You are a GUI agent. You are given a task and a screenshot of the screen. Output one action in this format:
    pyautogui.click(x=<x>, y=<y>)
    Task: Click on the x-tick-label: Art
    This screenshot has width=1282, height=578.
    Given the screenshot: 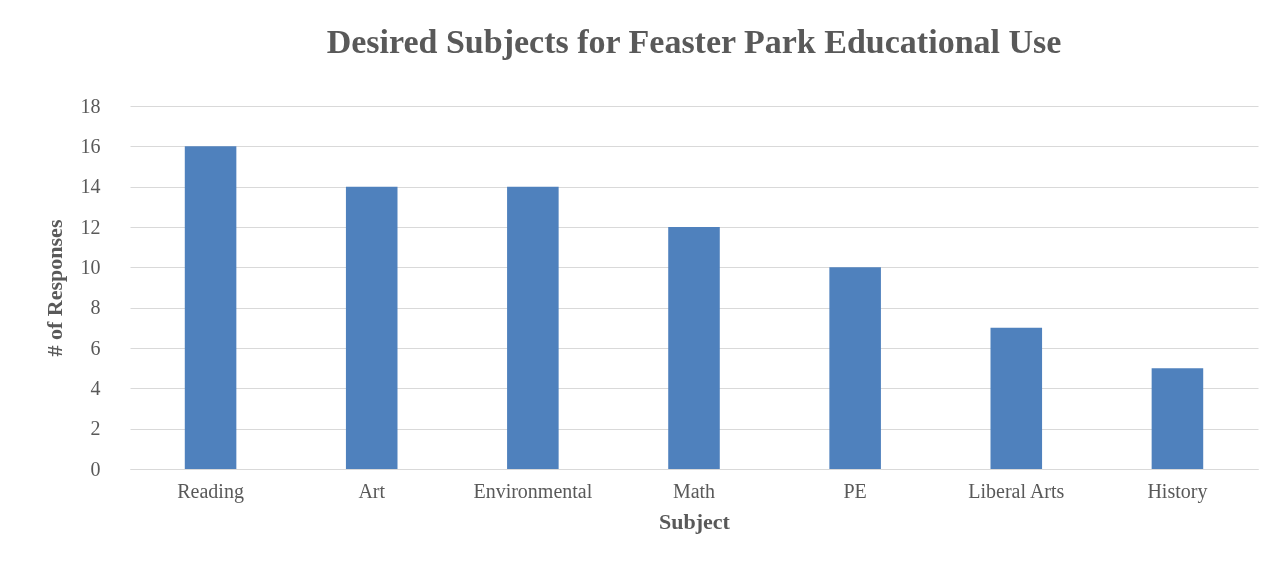 What is the action you would take?
    pyautogui.click(x=372, y=490)
    